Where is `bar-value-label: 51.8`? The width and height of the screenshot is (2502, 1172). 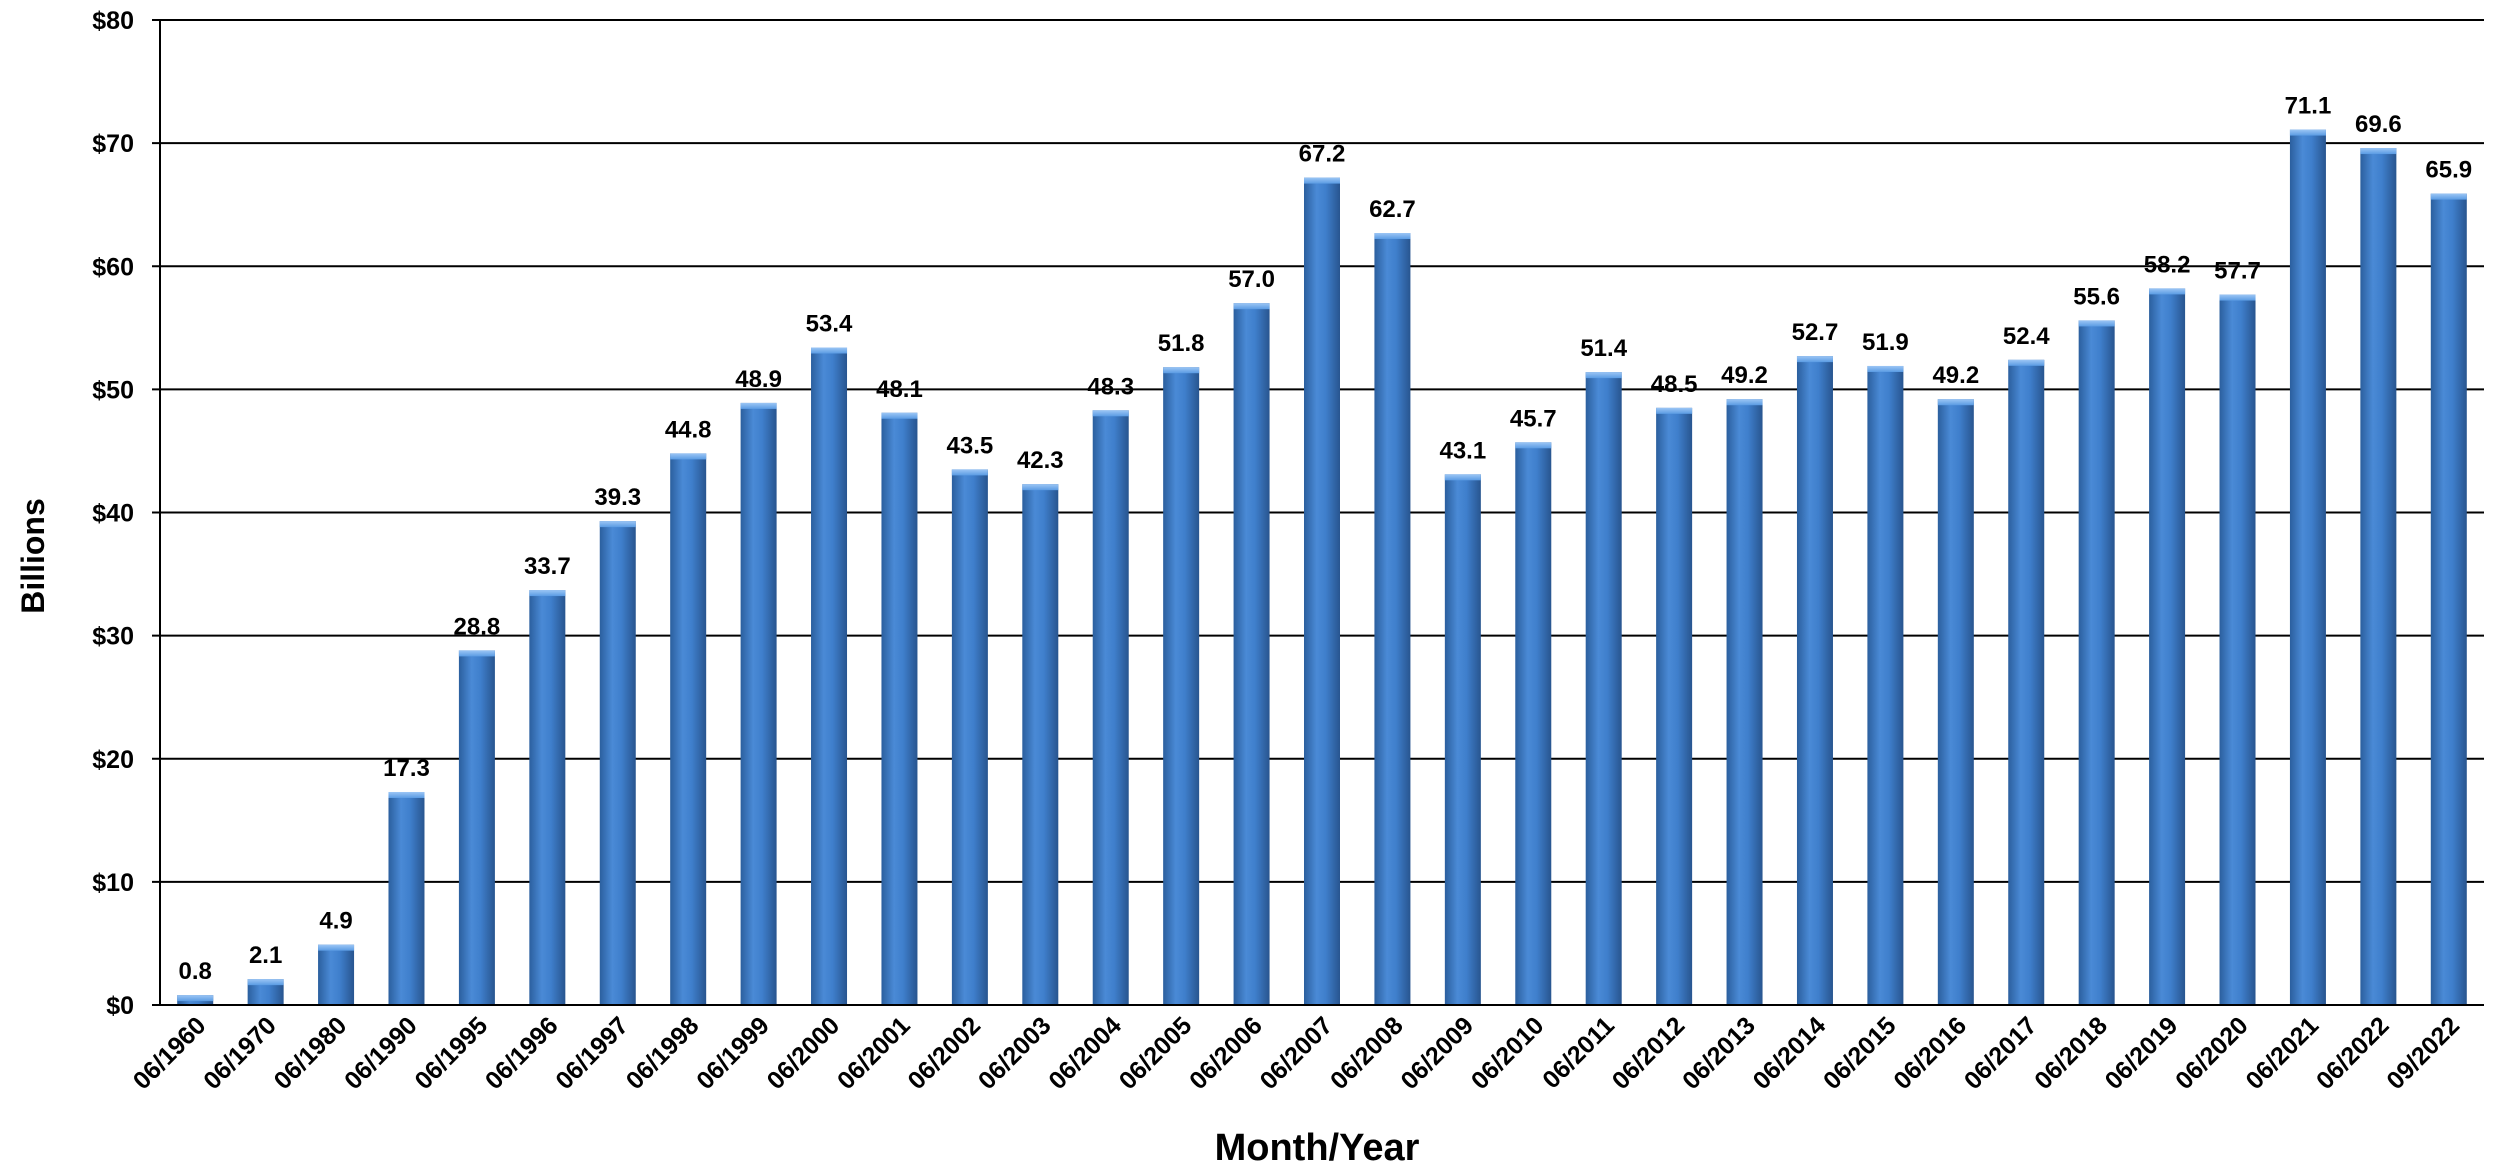
bar-value-label: 51.8 is located at coordinates (1181, 343).